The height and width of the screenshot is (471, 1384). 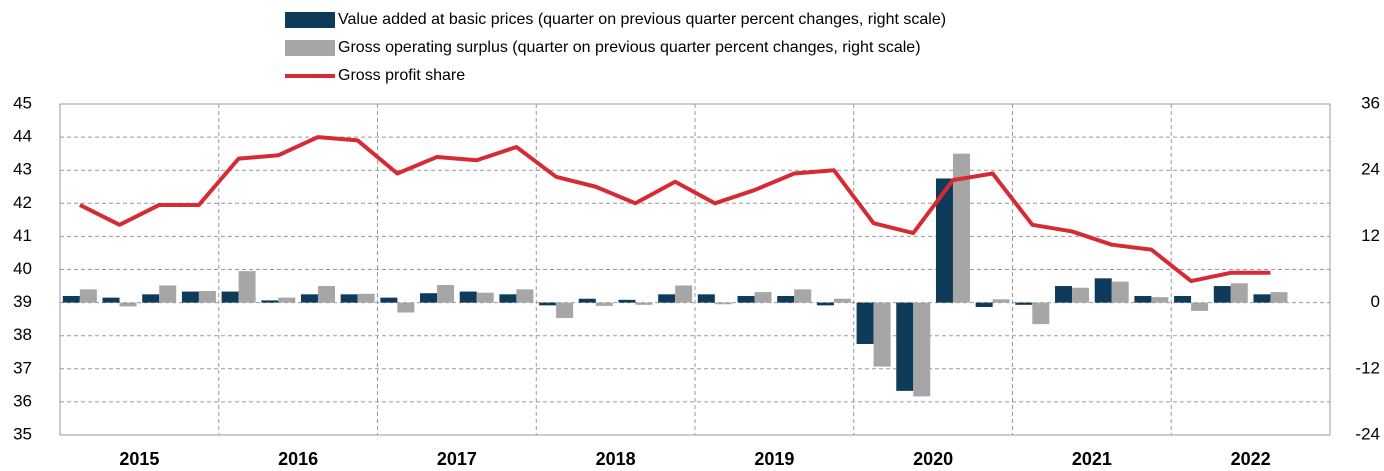 What do you see at coordinates (1370, 102) in the screenshot?
I see `y2-tick-label: 36` at bounding box center [1370, 102].